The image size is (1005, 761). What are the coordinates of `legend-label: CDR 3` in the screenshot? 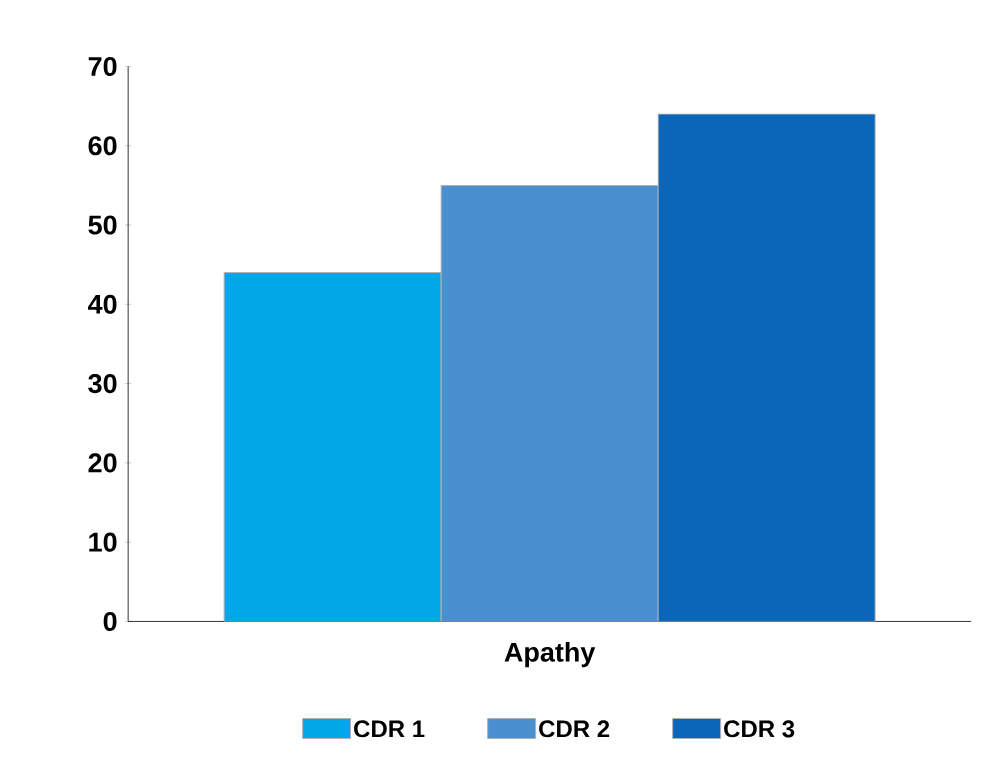 It's located at (759, 729).